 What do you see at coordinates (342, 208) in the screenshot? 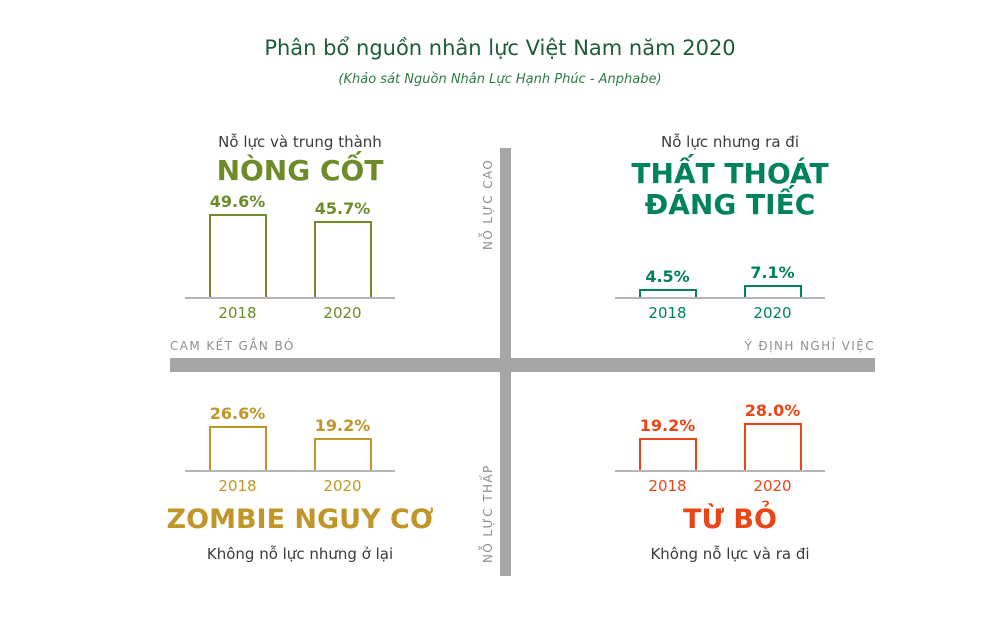
I see `bar-value-label: 45.7%` at bounding box center [342, 208].